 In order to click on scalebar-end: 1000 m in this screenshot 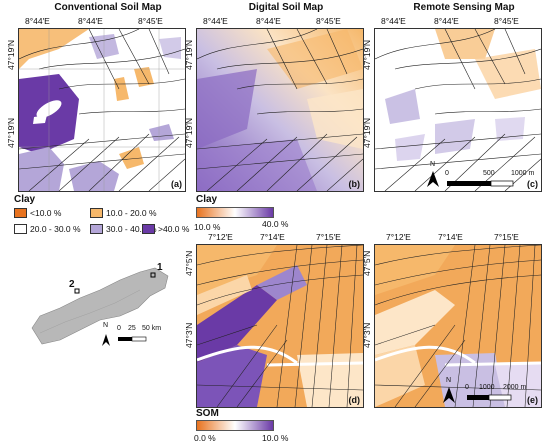, I will do `click(523, 173)`.